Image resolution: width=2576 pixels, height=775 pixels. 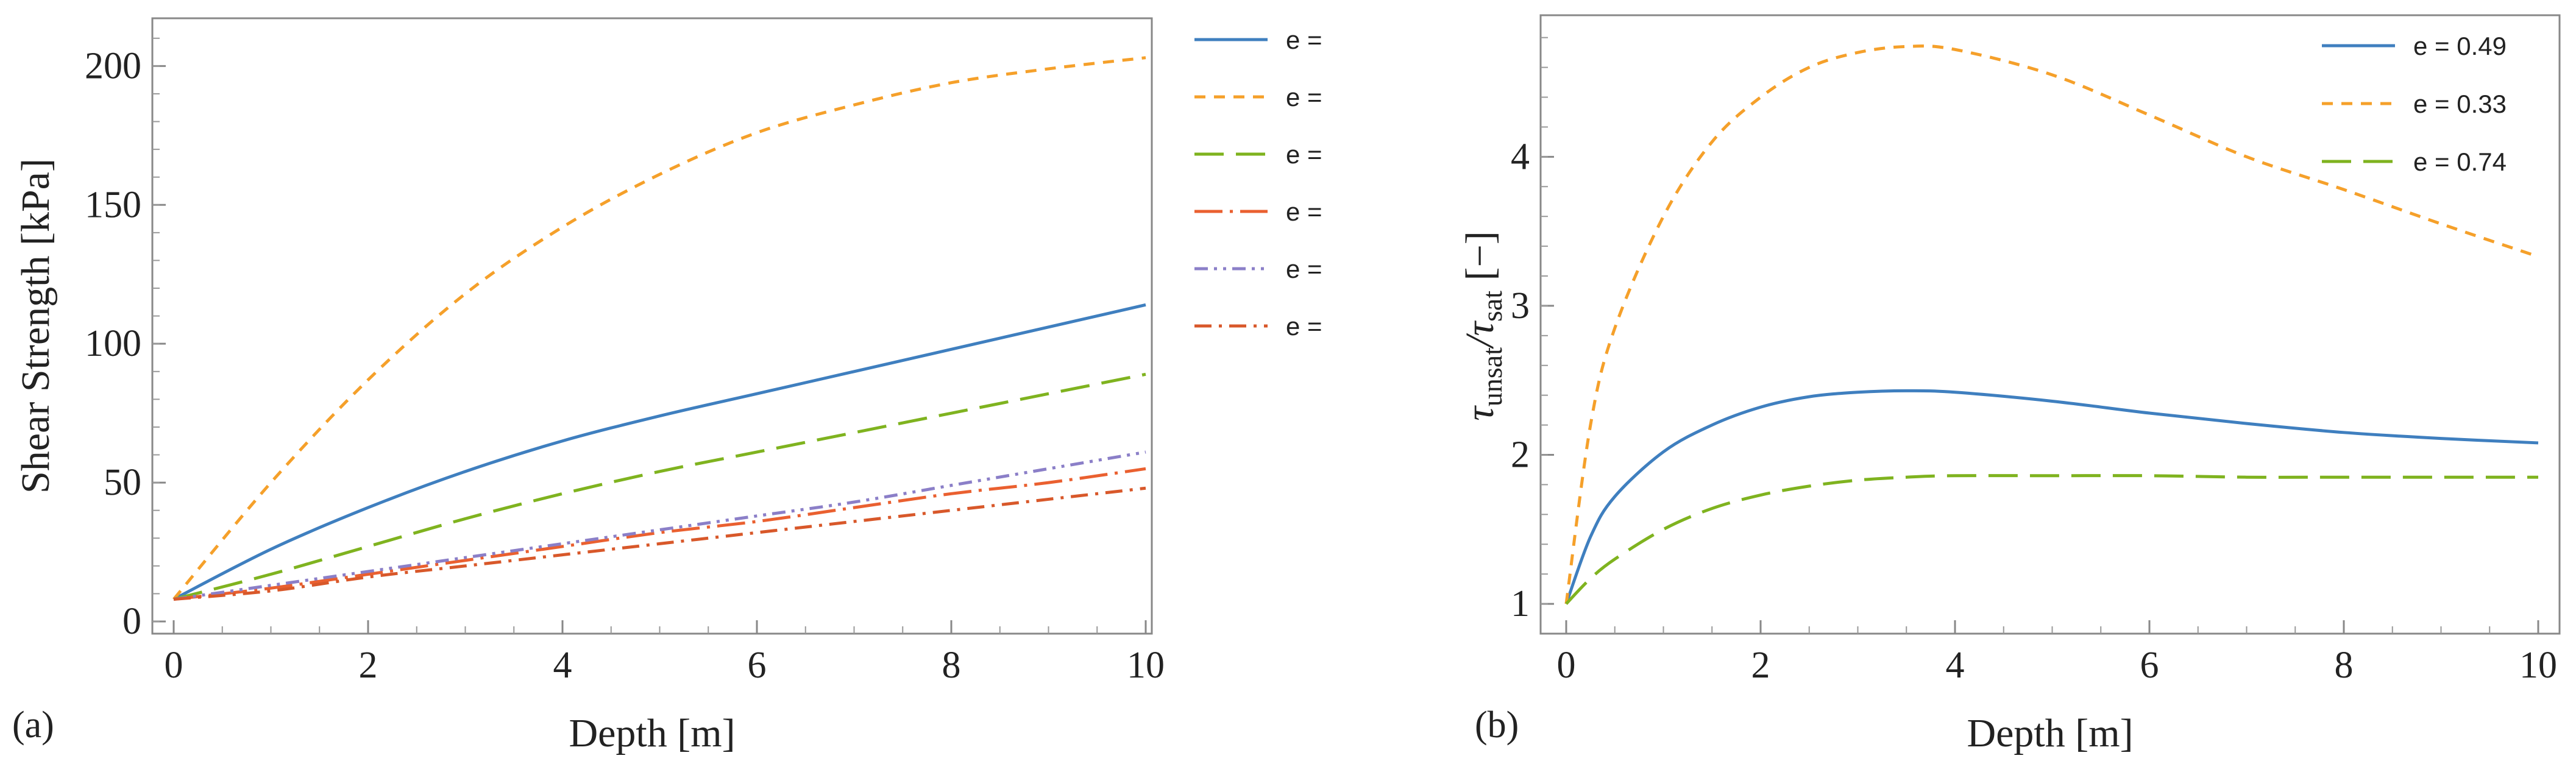 I want to click on y-label-sub-sat: sat, so click(x=1493, y=306).